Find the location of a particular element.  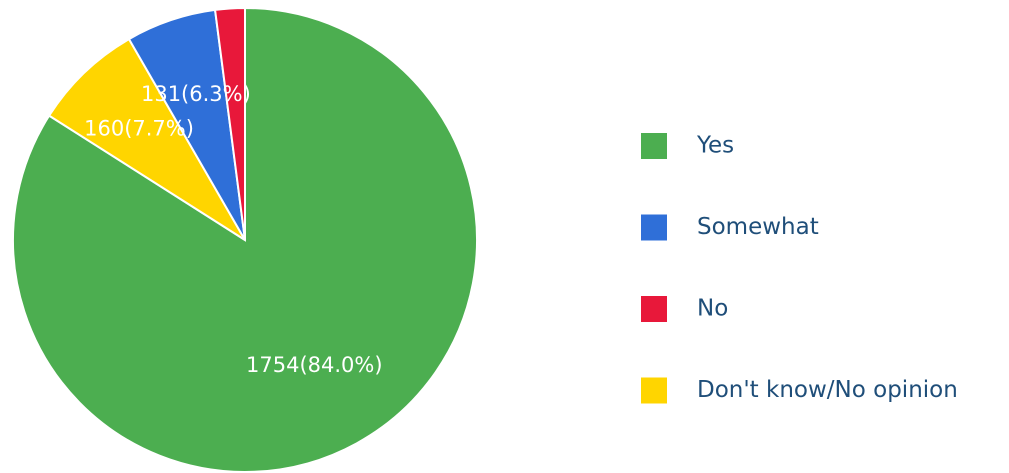

legend-label: Yes is located at coordinates (715, 146).